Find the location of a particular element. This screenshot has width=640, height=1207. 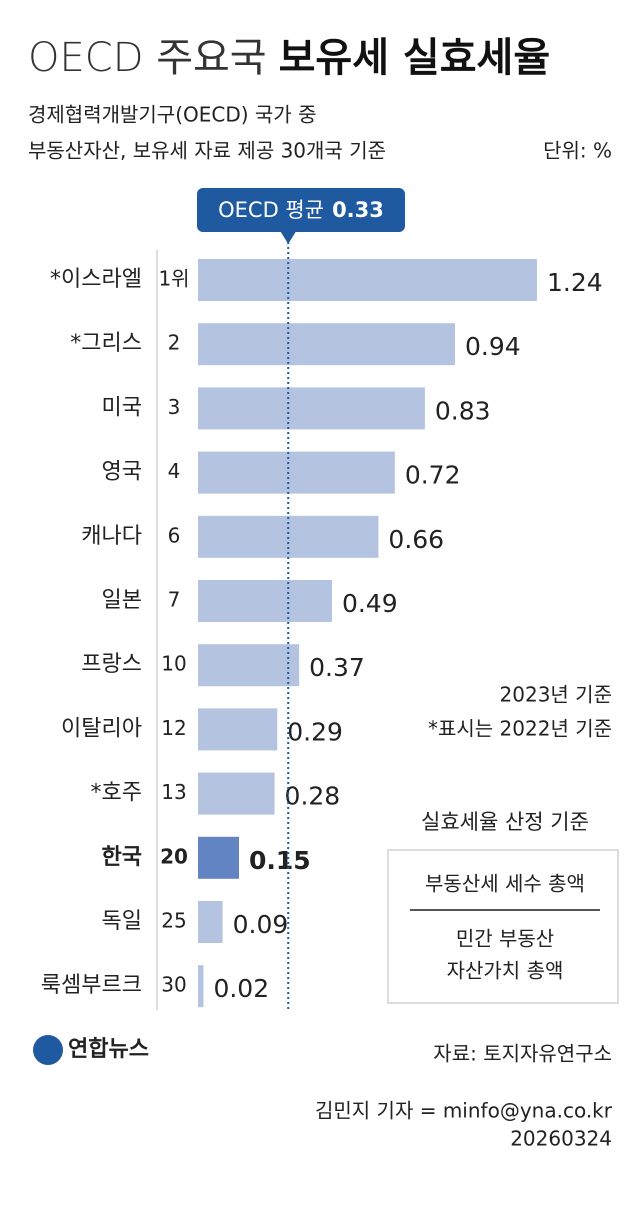

formula-box is located at coordinates (503, 926).